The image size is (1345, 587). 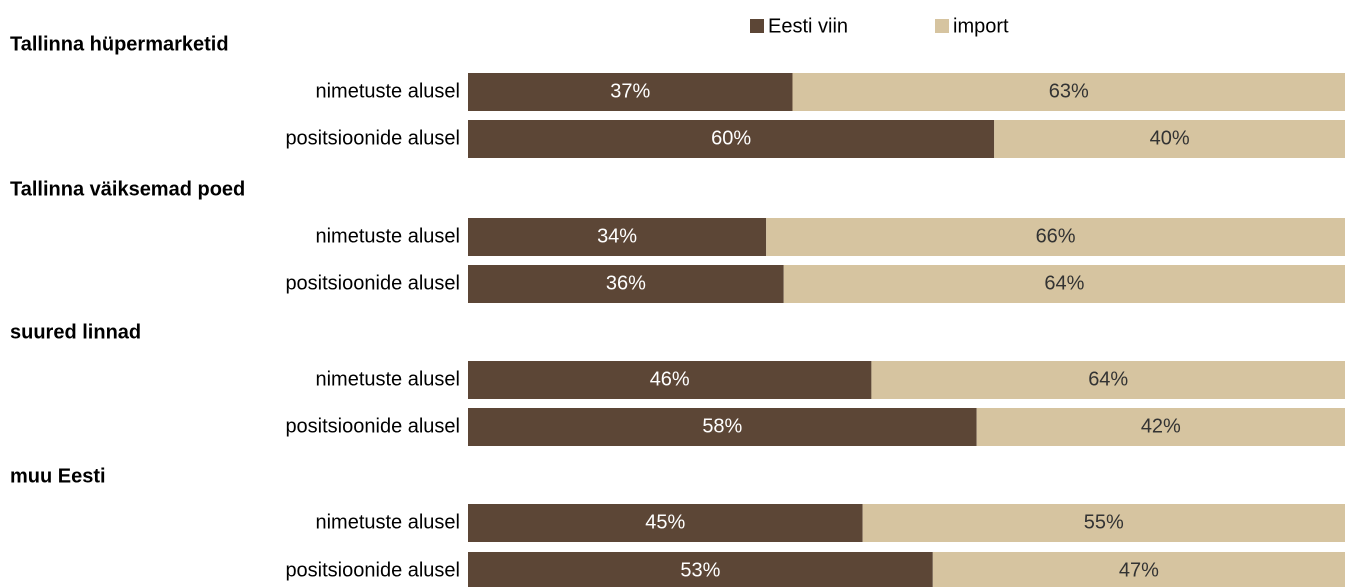 I want to click on value-label: 66%, so click(x=1056, y=236).